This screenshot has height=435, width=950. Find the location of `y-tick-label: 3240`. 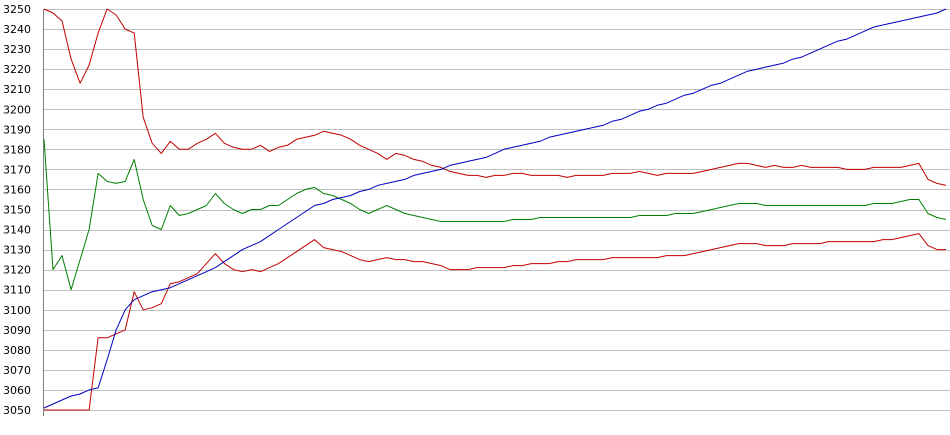

y-tick-label: 3240 is located at coordinates (17, 29).